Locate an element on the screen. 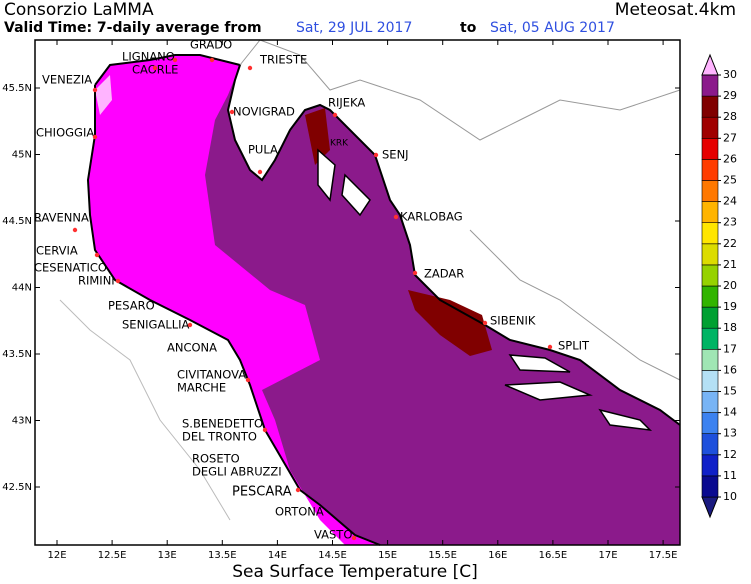 This screenshot has height=584, width=751. colorbar-label: 24 is located at coordinates (730, 201).